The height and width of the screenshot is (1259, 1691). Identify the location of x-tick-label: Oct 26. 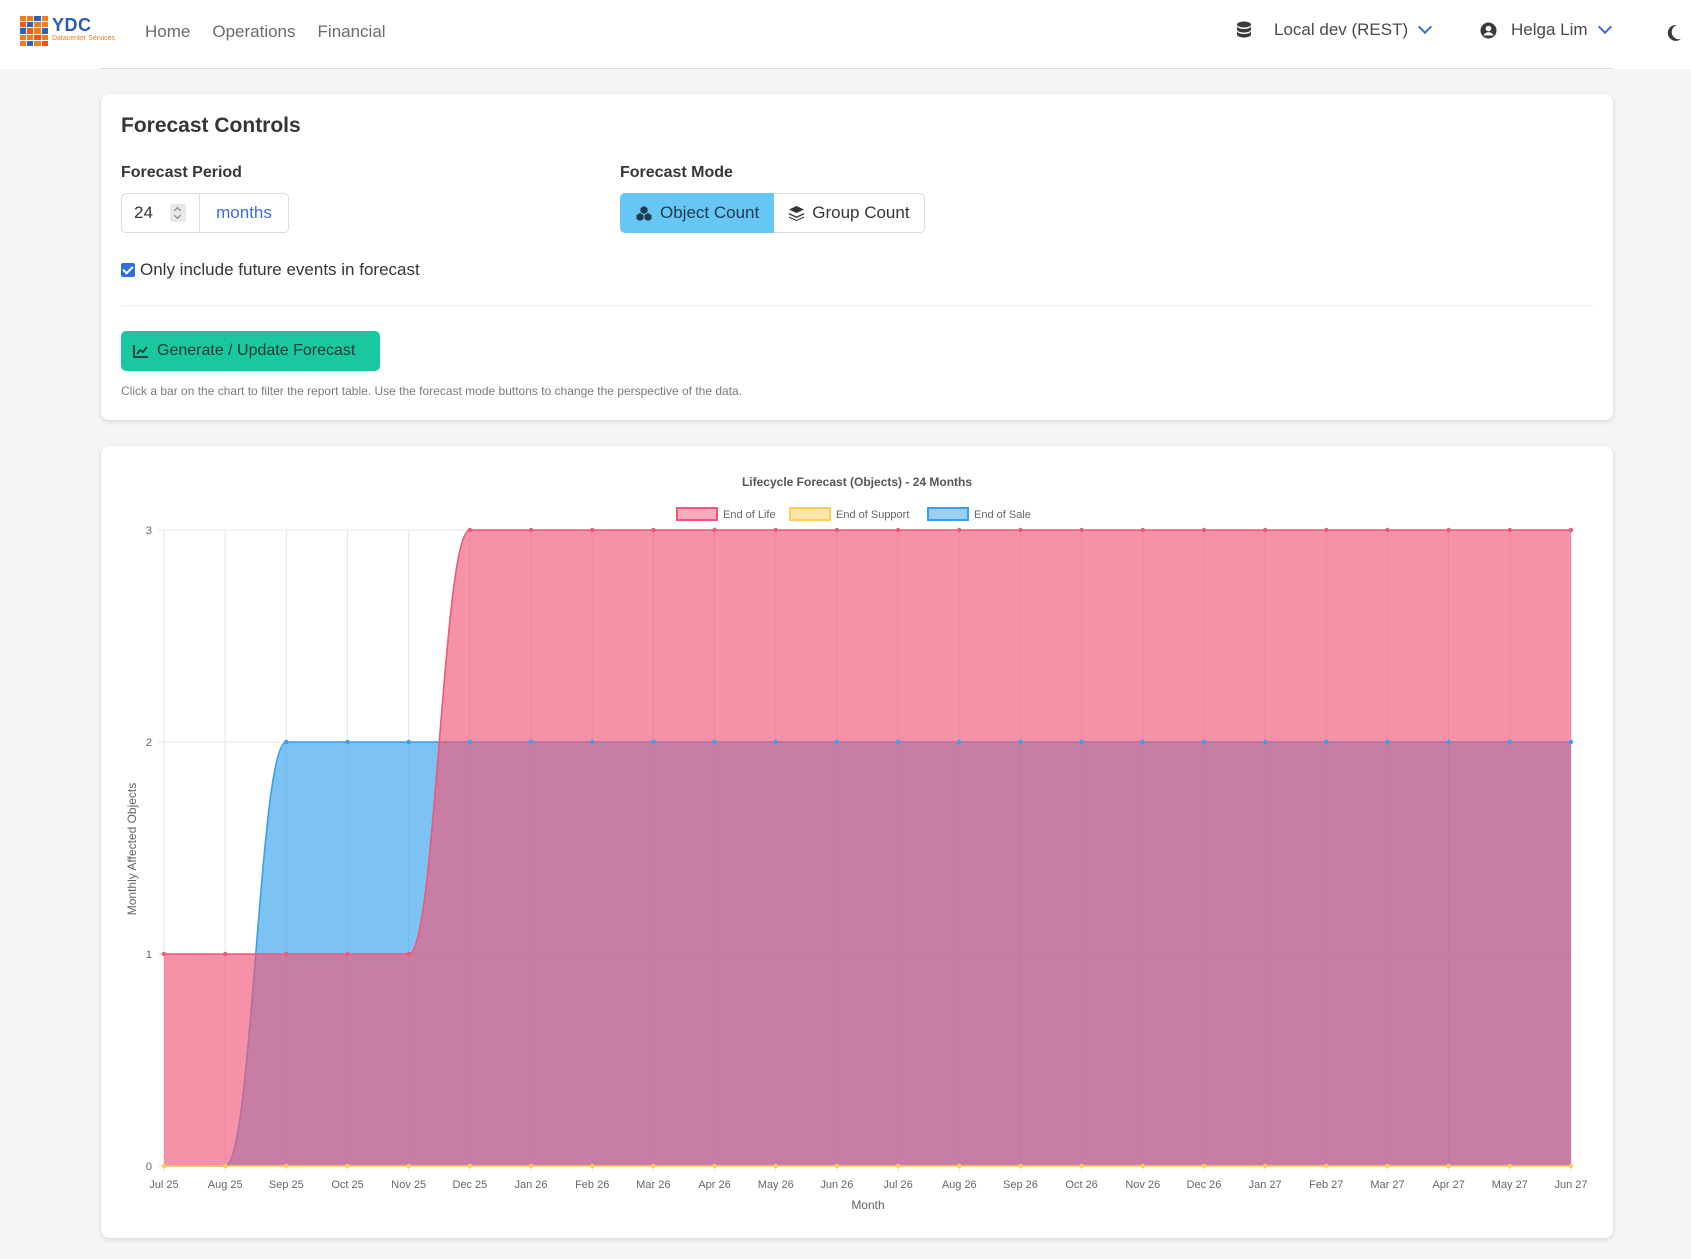
(1081, 1185).